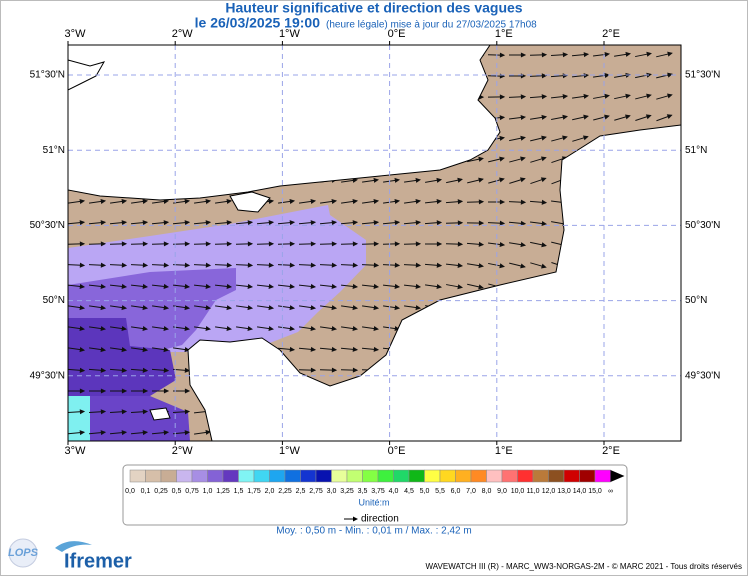  Describe the element at coordinates (611, 451) in the screenshot. I see `lon-label: 2°E` at that location.